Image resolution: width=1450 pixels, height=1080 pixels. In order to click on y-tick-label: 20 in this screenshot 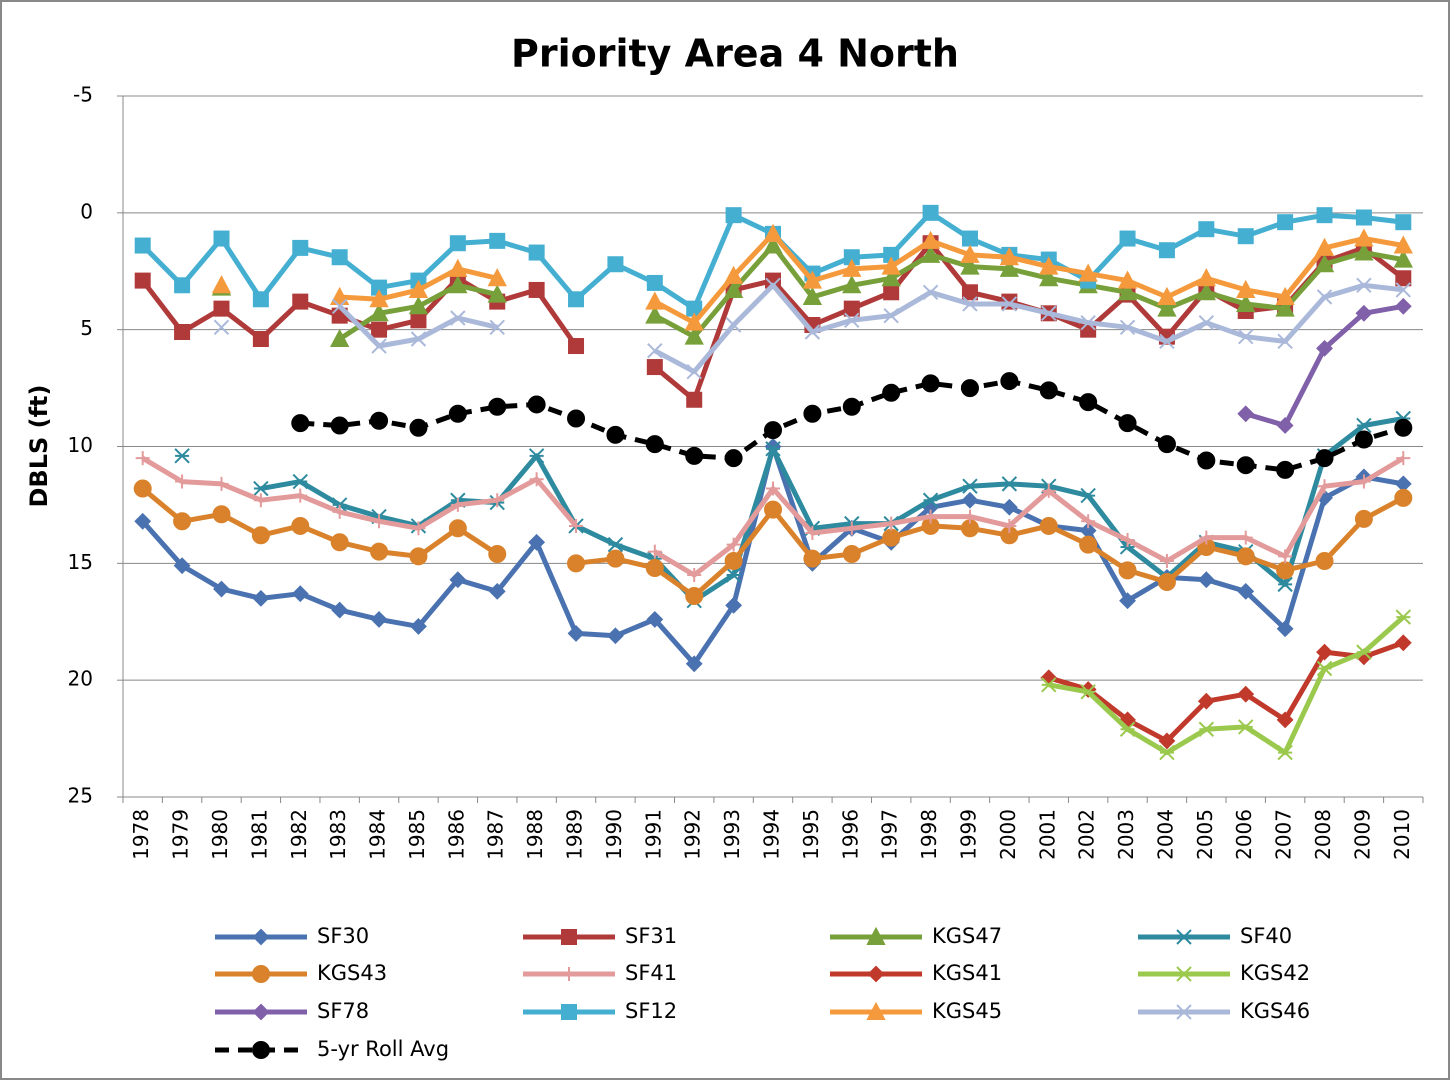, I will do `click(80, 679)`.